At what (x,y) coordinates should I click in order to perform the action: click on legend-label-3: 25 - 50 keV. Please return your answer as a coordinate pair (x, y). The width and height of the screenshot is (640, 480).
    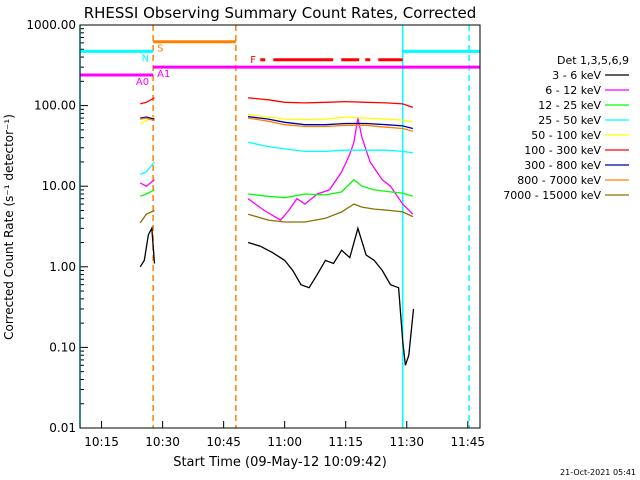
    Looking at the image, I should click on (569, 120).